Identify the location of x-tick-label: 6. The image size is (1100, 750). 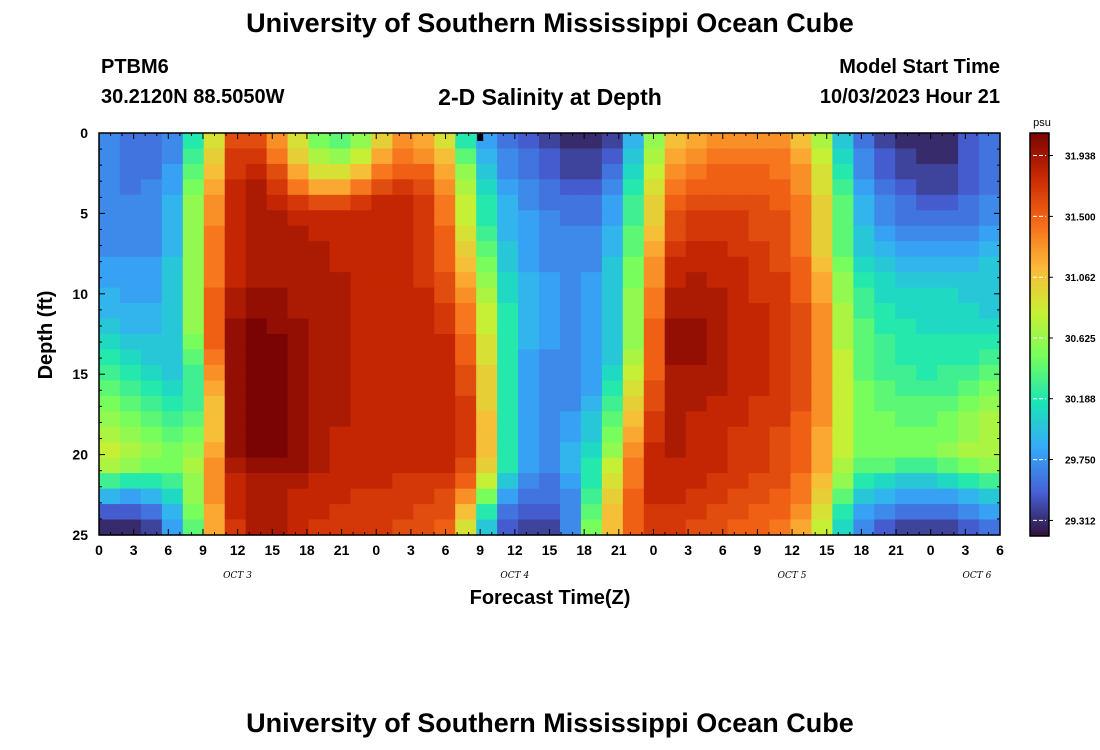
(1000, 550).